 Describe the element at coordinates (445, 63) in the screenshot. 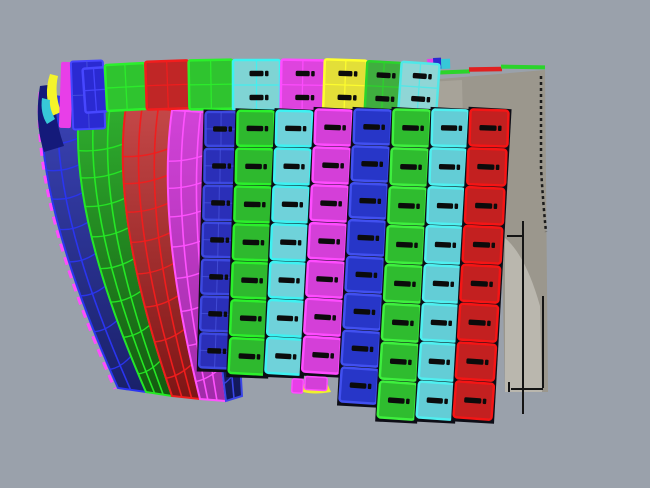

I see `bow-tip-plate-small` at that location.